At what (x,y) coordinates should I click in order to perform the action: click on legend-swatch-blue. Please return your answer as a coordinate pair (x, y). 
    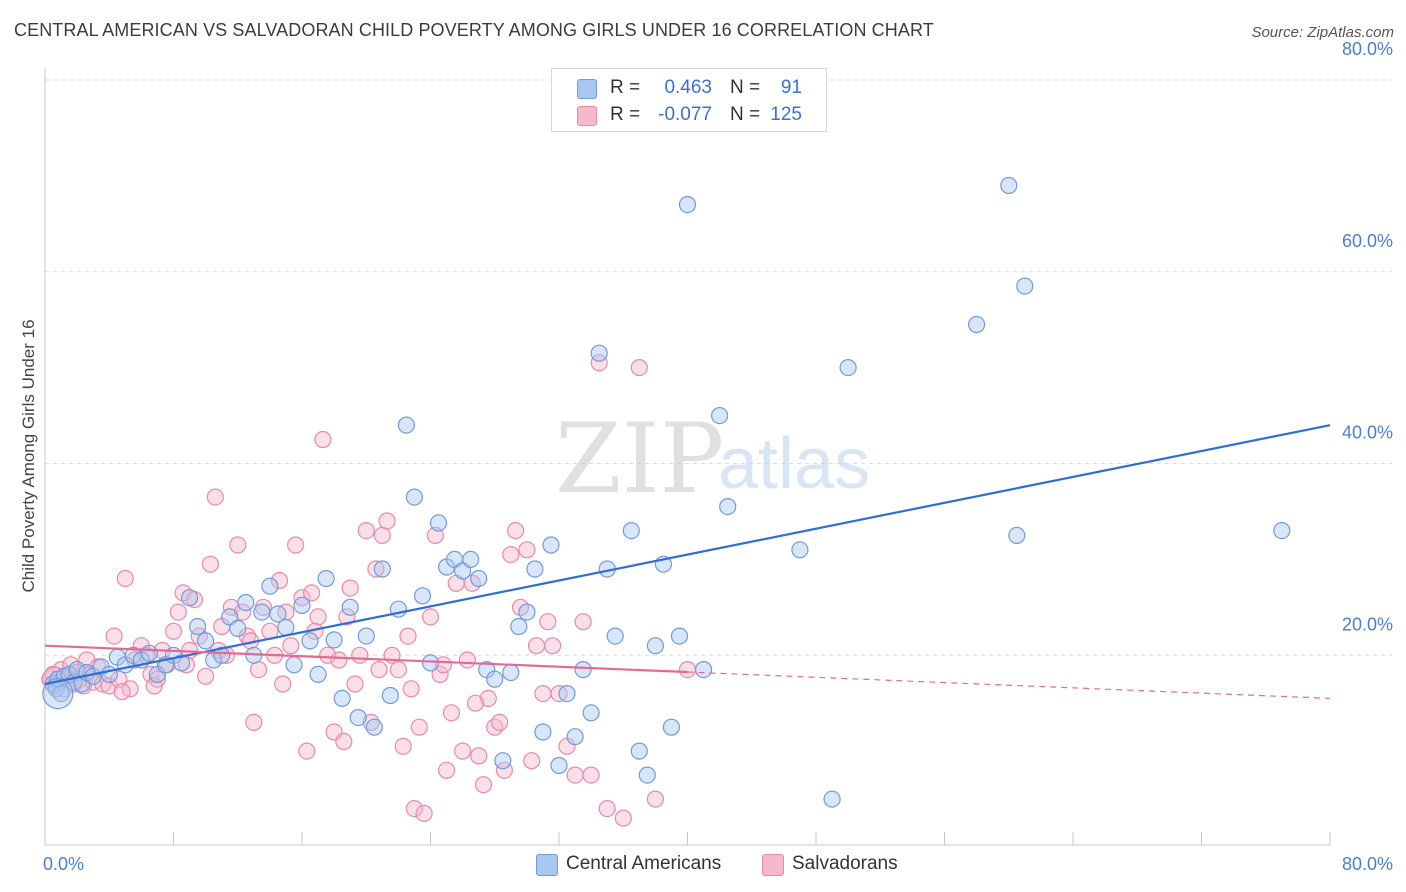
    Looking at the image, I should click on (587, 89).